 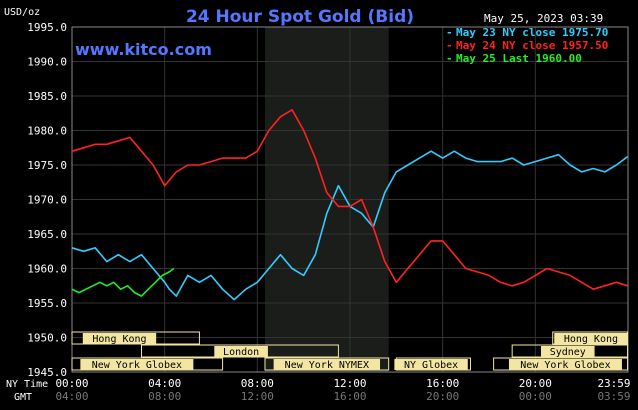 What do you see at coordinates (519, 58) in the screenshot?
I see `legend-label: May 25 Last 1960.00` at bounding box center [519, 58].